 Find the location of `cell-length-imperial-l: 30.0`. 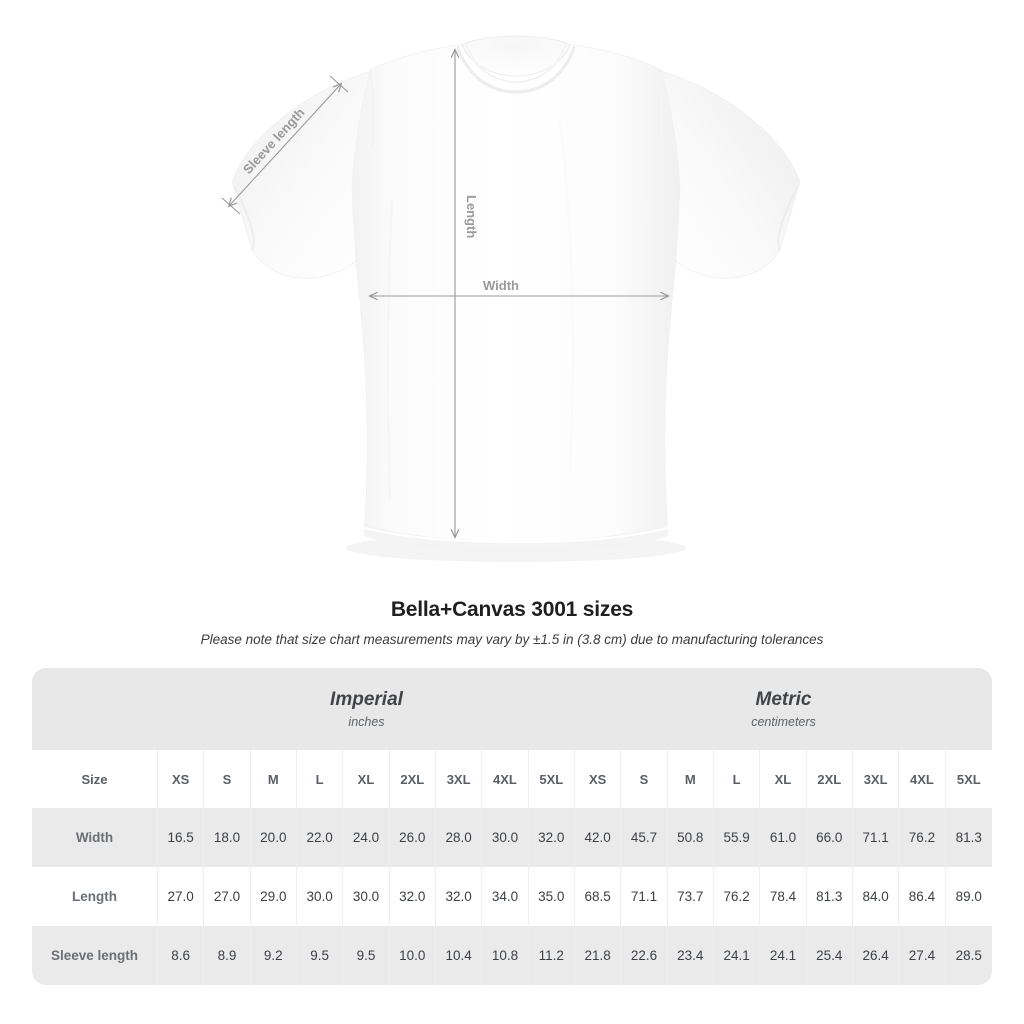

cell-length-imperial-l: 30.0 is located at coordinates (320, 896).